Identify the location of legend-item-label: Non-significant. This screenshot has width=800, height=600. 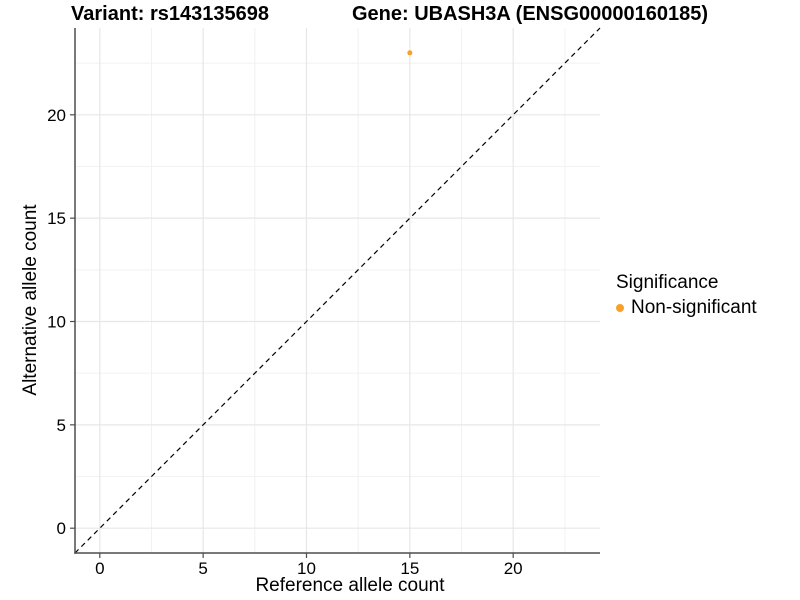
(694, 307).